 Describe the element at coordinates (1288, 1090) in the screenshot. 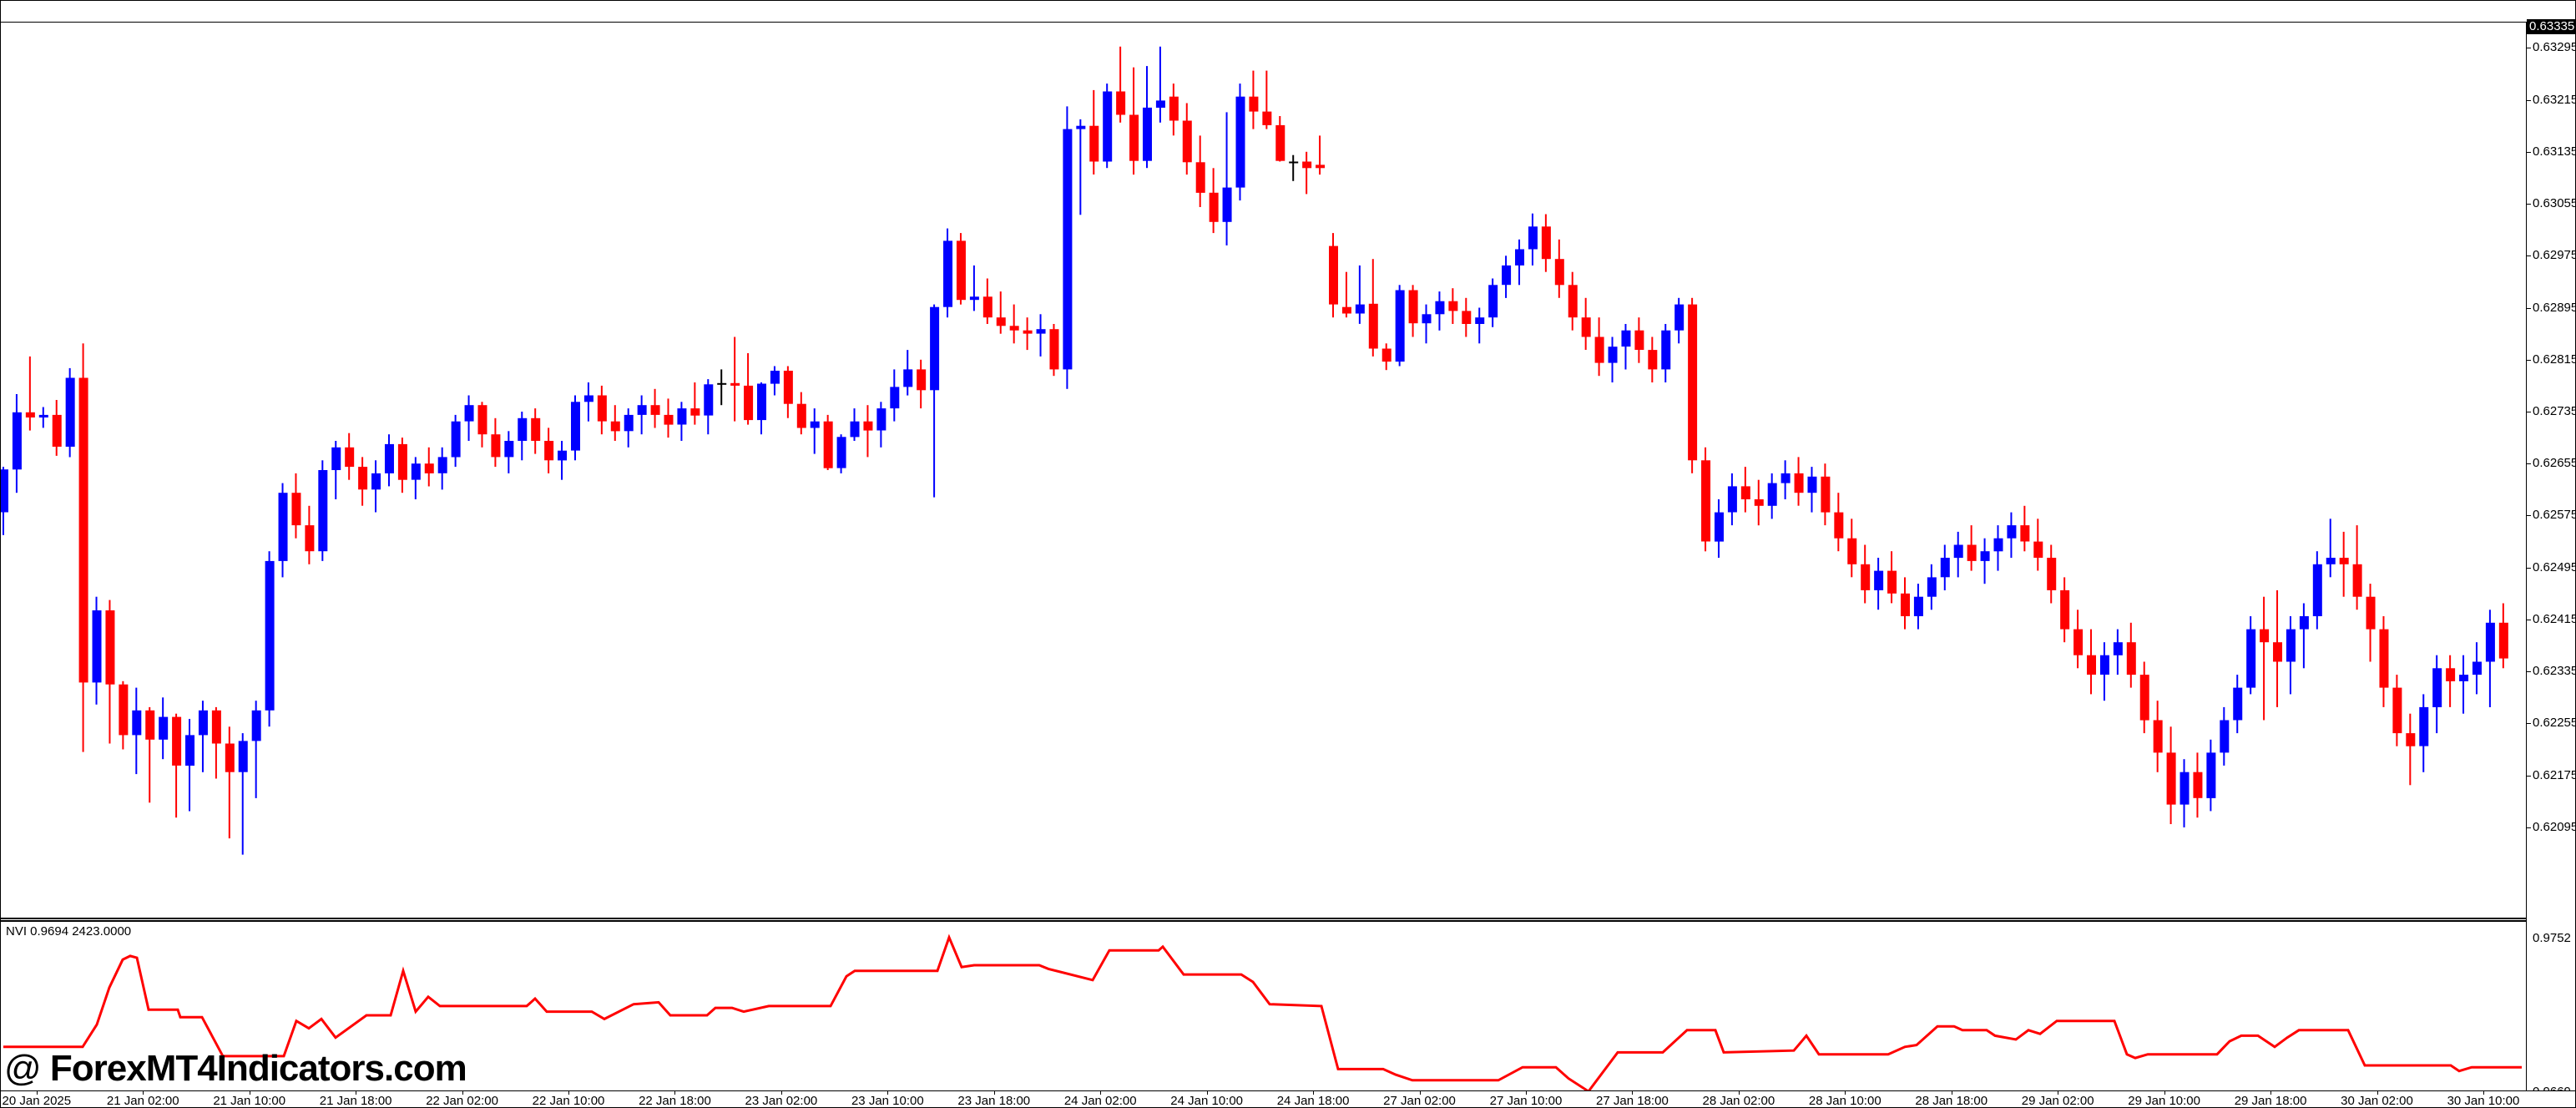

I see `time-axis-border` at that location.